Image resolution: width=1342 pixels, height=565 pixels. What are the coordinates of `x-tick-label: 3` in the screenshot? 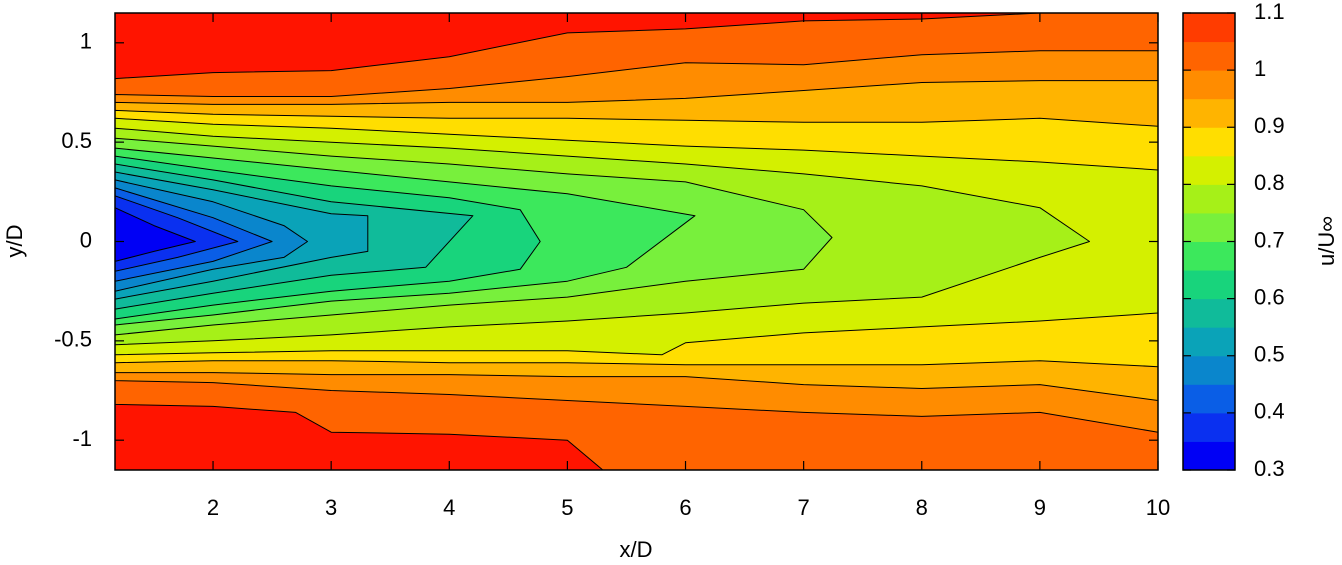 It's located at (331, 507).